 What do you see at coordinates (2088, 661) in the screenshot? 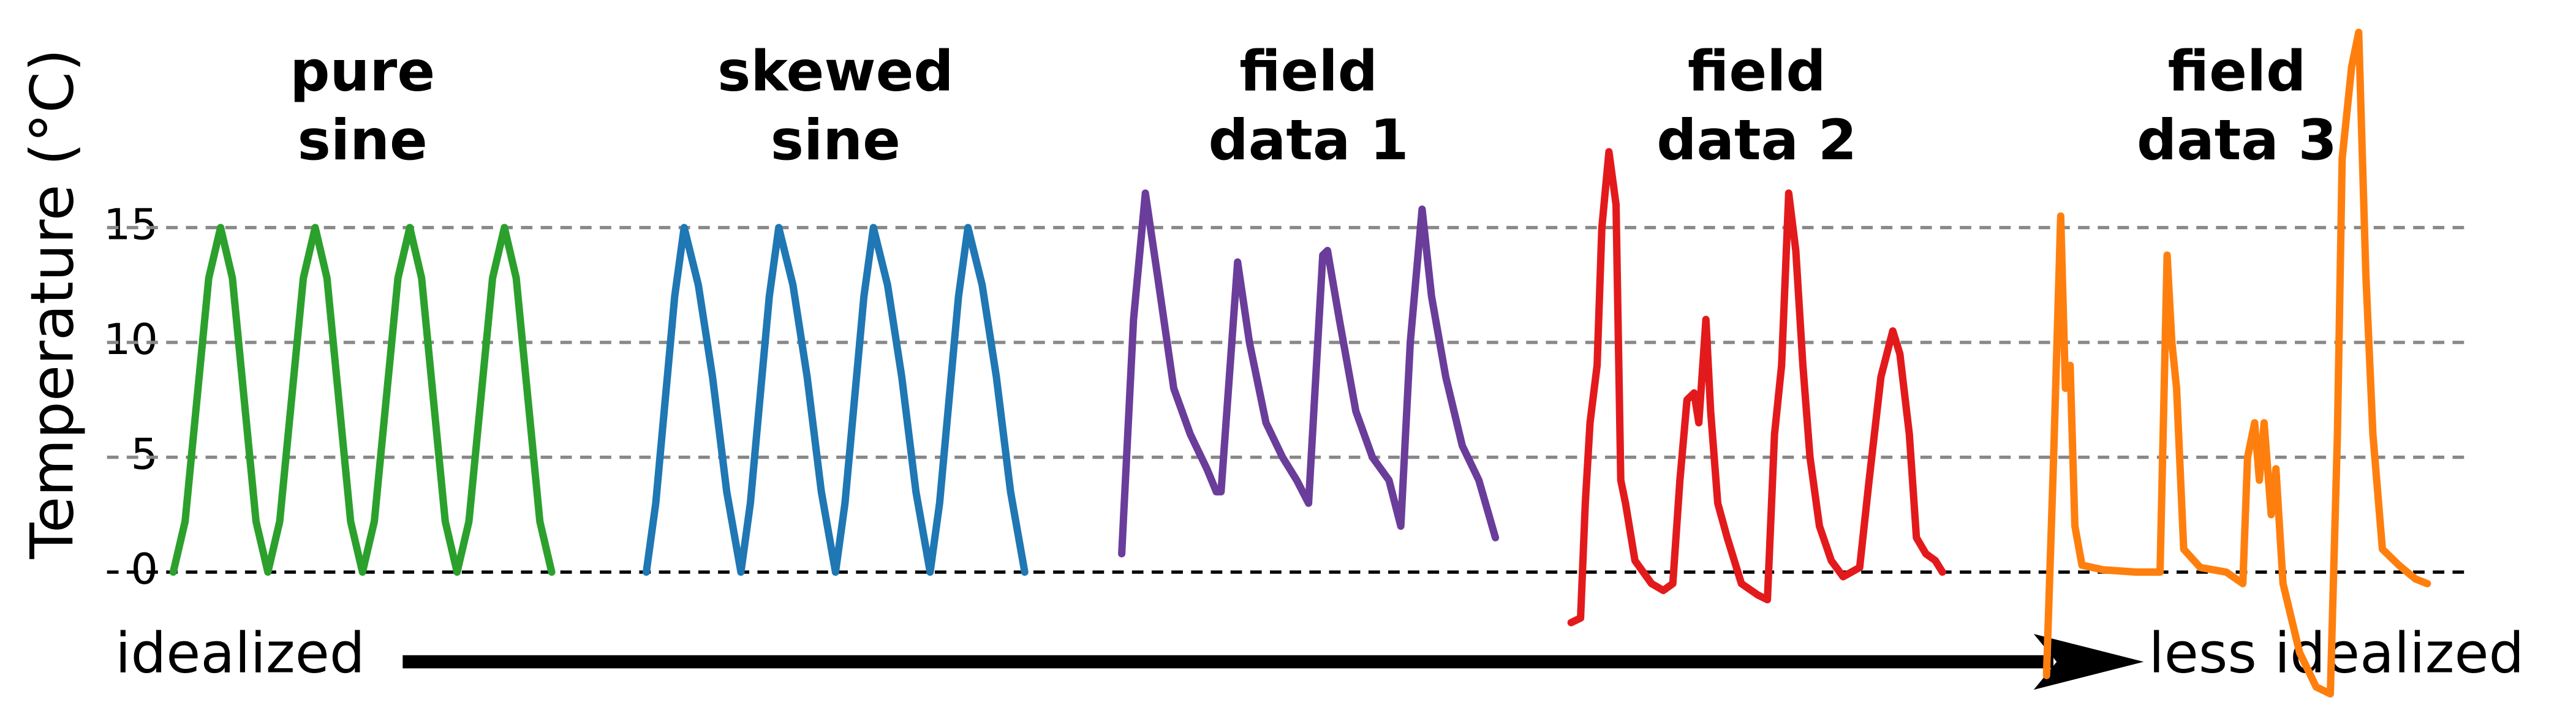
I see `arrow-head` at bounding box center [2088, 661].